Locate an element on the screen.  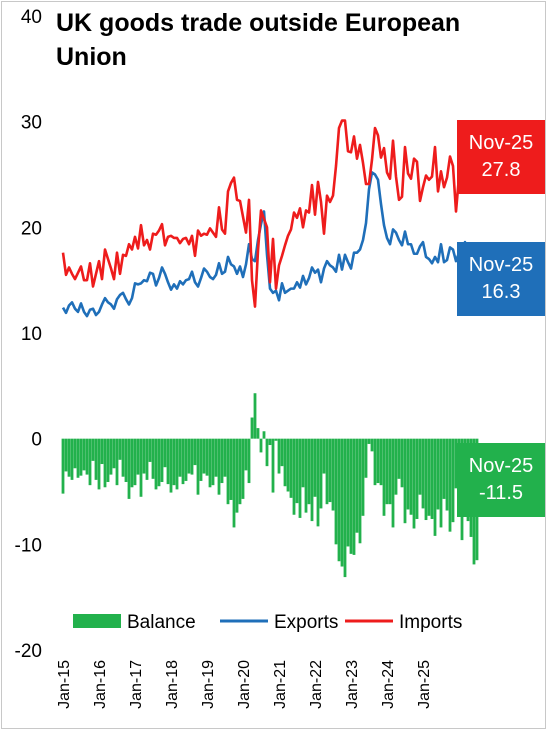
exports-callout-value: 16.3 is located at coordinates (501, 292).